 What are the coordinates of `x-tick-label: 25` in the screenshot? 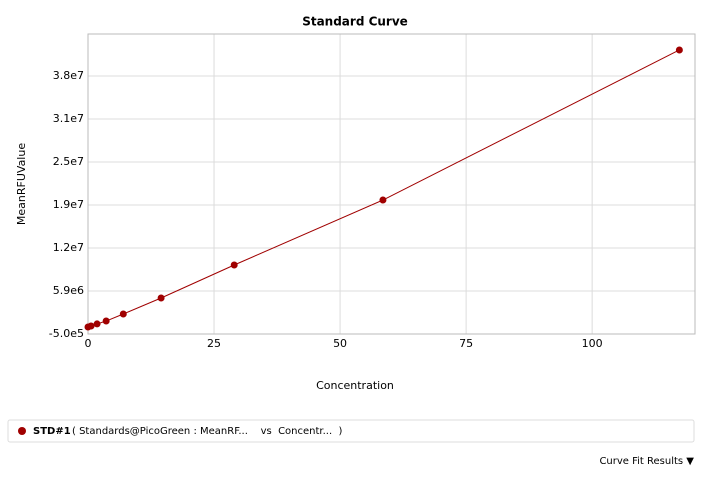 It's located at (214, 343).